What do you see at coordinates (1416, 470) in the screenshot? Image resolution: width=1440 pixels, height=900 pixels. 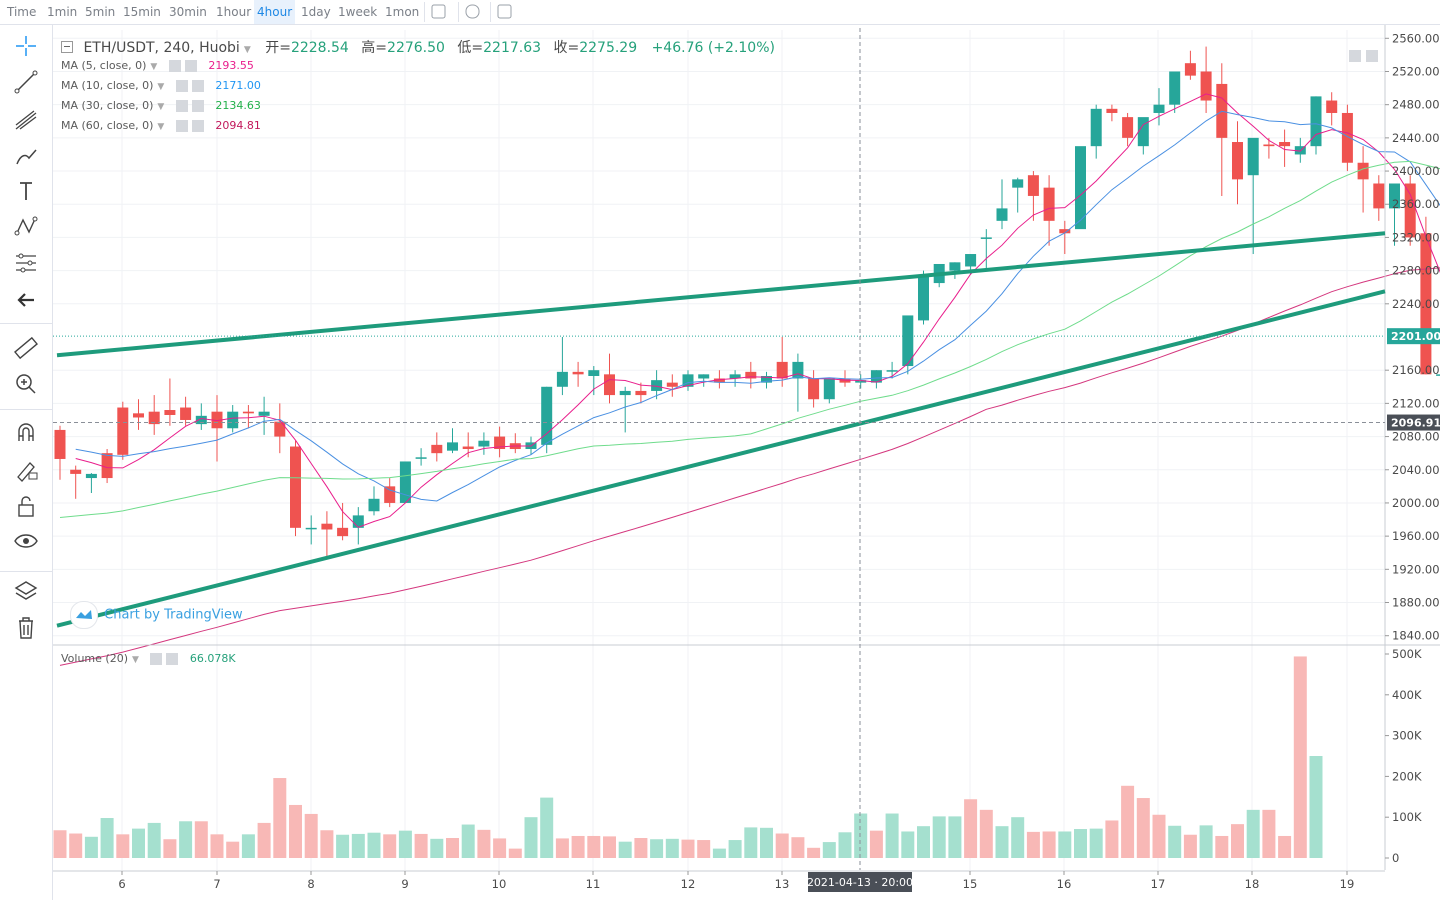 I see `y-tick-label: 2040.00` at bounding box center [1416, 470].